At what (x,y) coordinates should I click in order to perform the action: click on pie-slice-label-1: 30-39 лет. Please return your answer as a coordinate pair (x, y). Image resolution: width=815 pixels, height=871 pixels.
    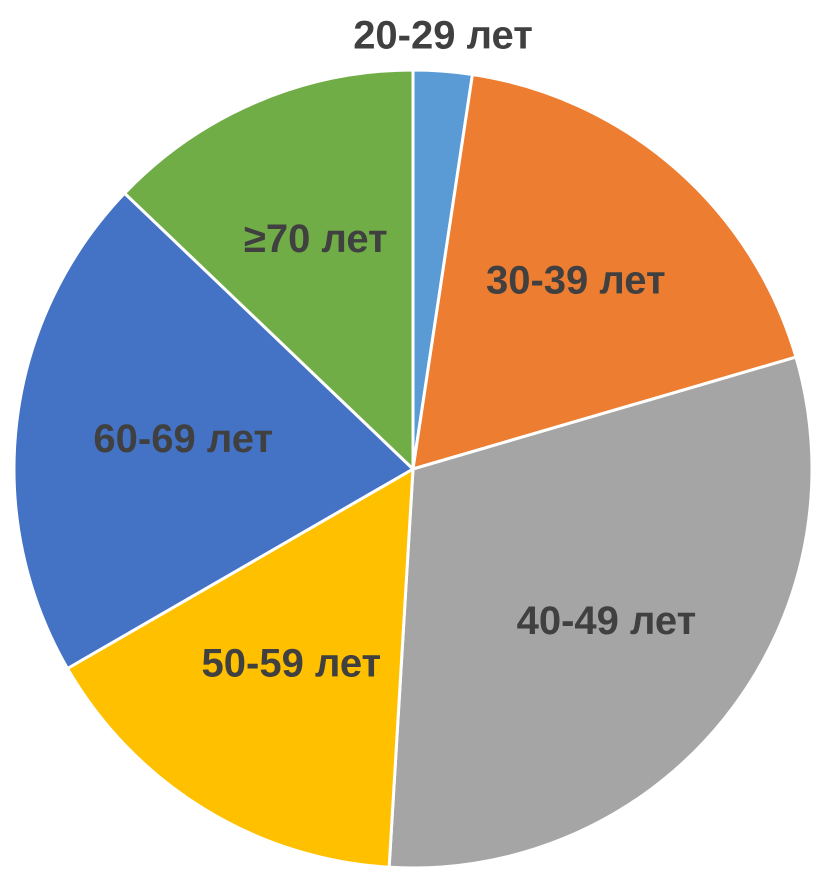
    Looking at the image, I should click on (576, 280).